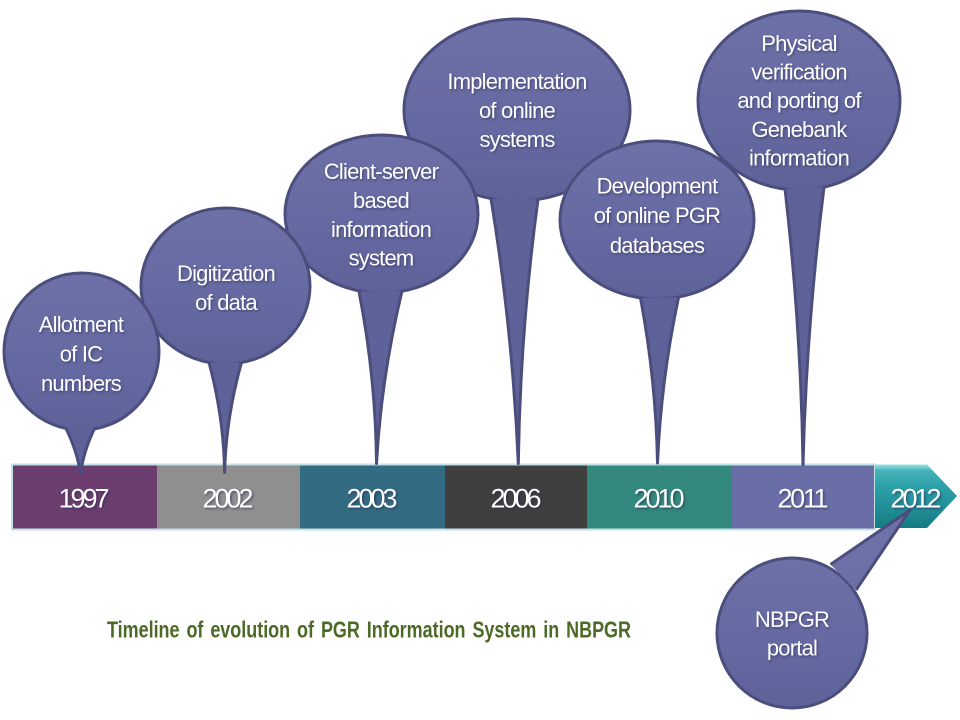  Describe the element at coordinates (517, 139) in the screenshot. I see `svg-text: systems` at that location.